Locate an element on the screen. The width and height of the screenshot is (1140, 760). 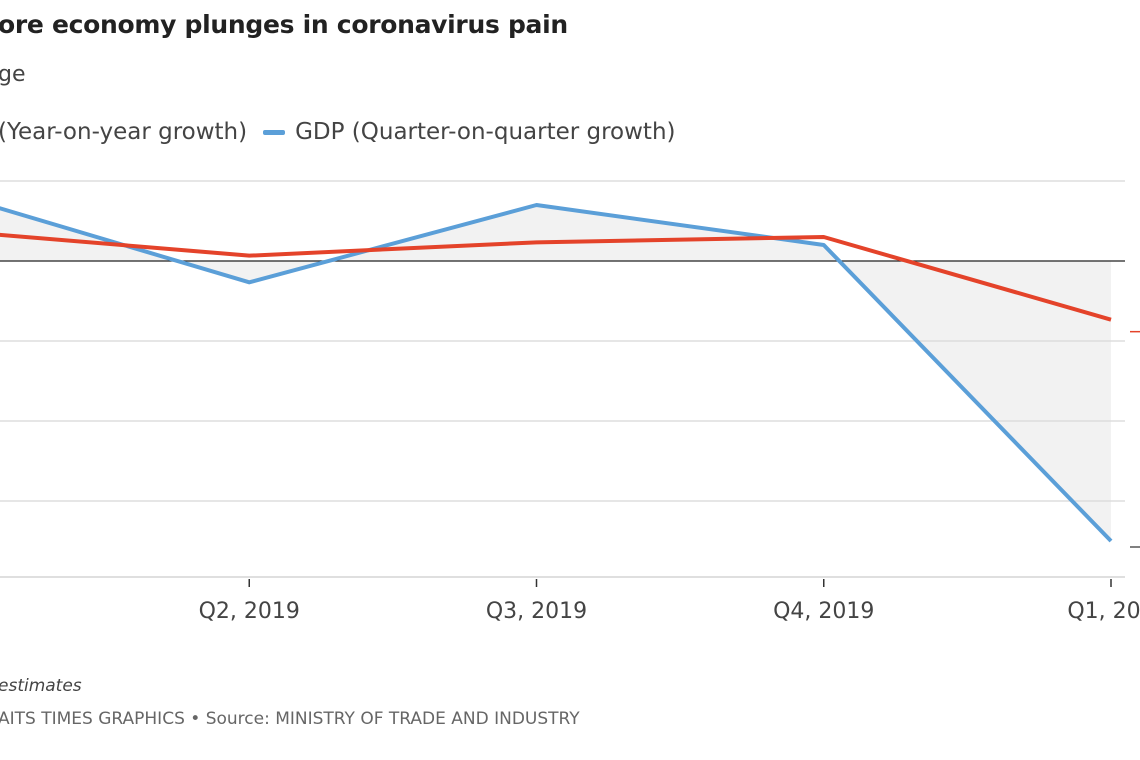
legend-swatch-qoq is located at coordinates (274, 132).